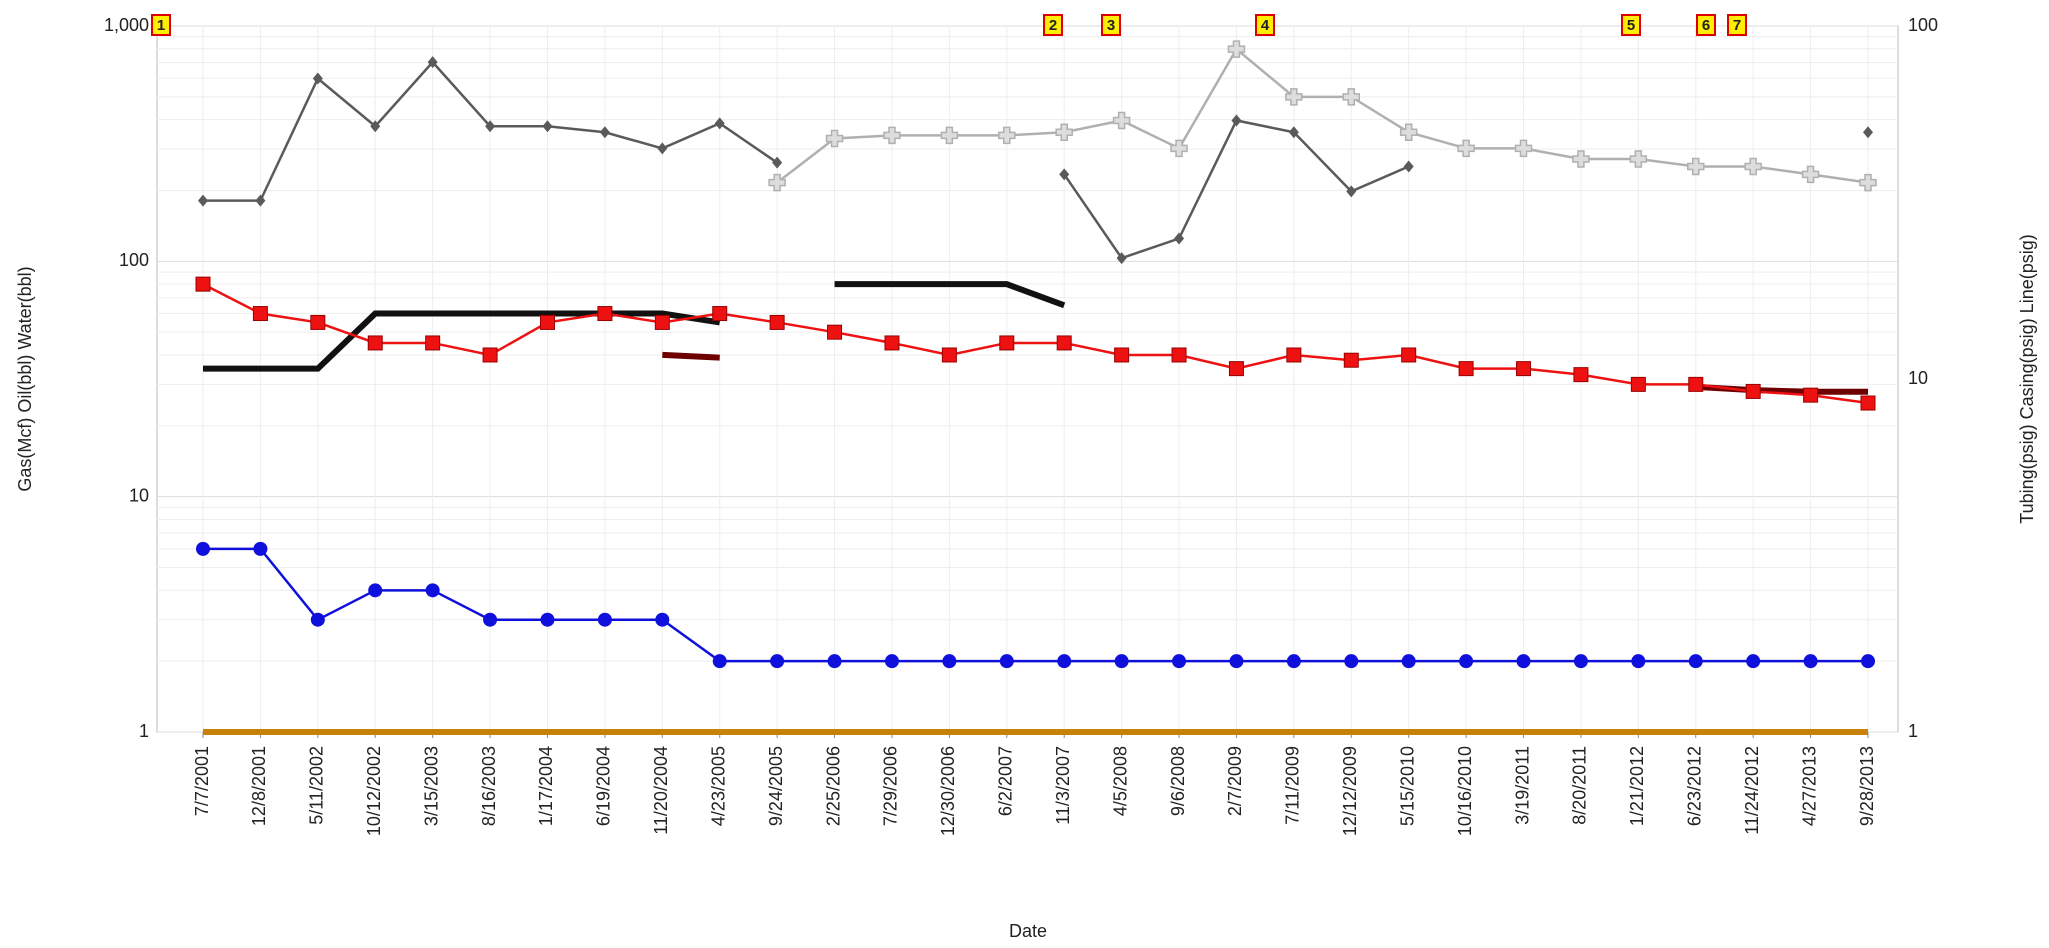 This screenshot has width=2049, height=948. What do you see at coordinates (1028, 931) in the screenshot?
I see `x-axis-title: Date` at bounding box center [1028, 931].